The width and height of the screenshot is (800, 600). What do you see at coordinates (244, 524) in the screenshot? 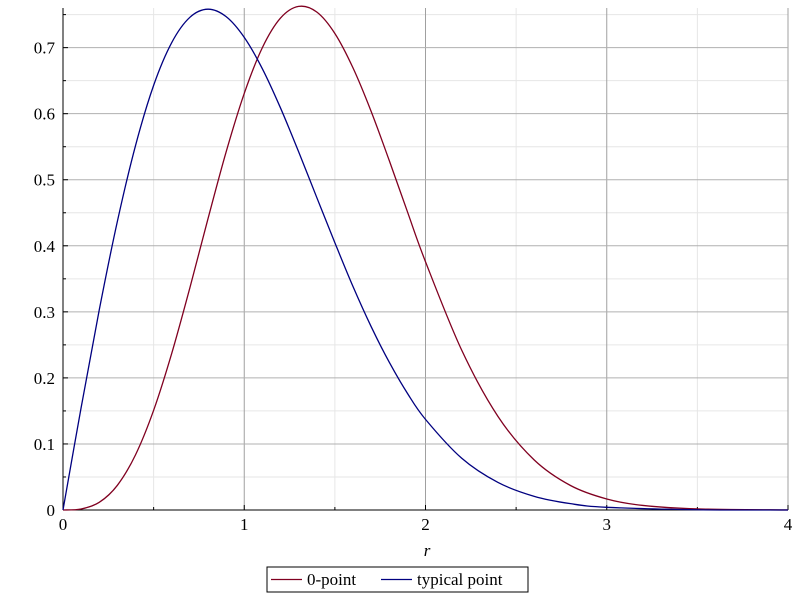
I see `x-tick-label: 1` at bounding box center [244, 524].